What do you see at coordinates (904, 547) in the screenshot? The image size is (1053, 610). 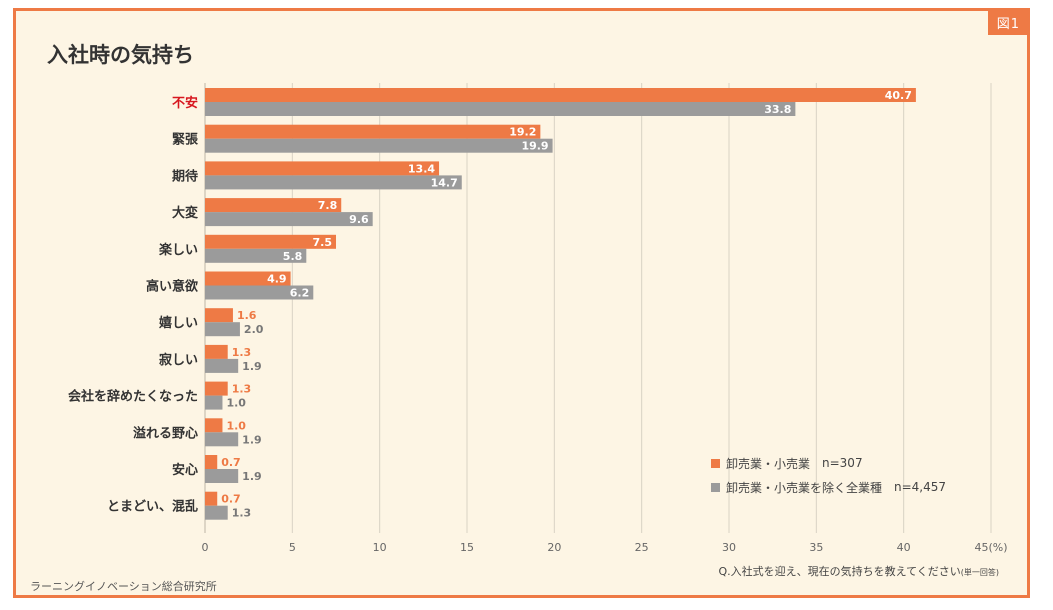 I see `x-tick-label: 40` at bounding box center [904, 547].